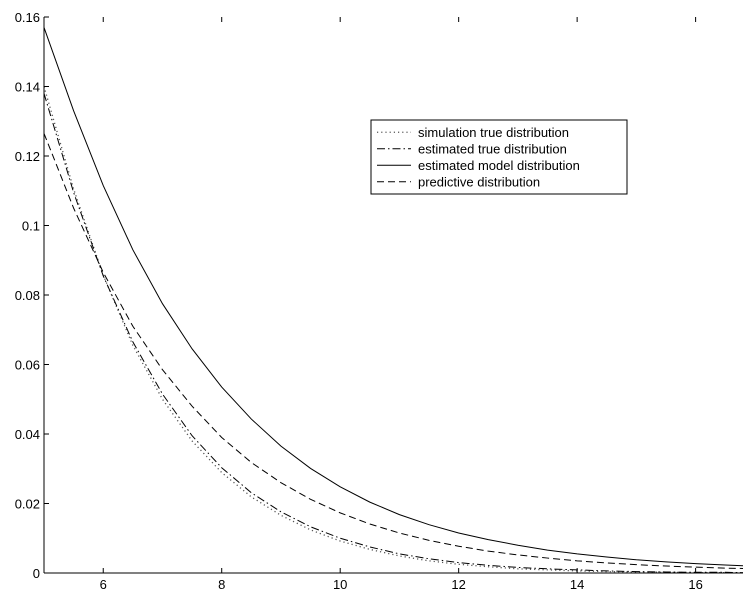  What do you see at coordinates (27, 365) in the screenshot?
I see `y-tick-label: 0.06` at bounding box center [27, 365].